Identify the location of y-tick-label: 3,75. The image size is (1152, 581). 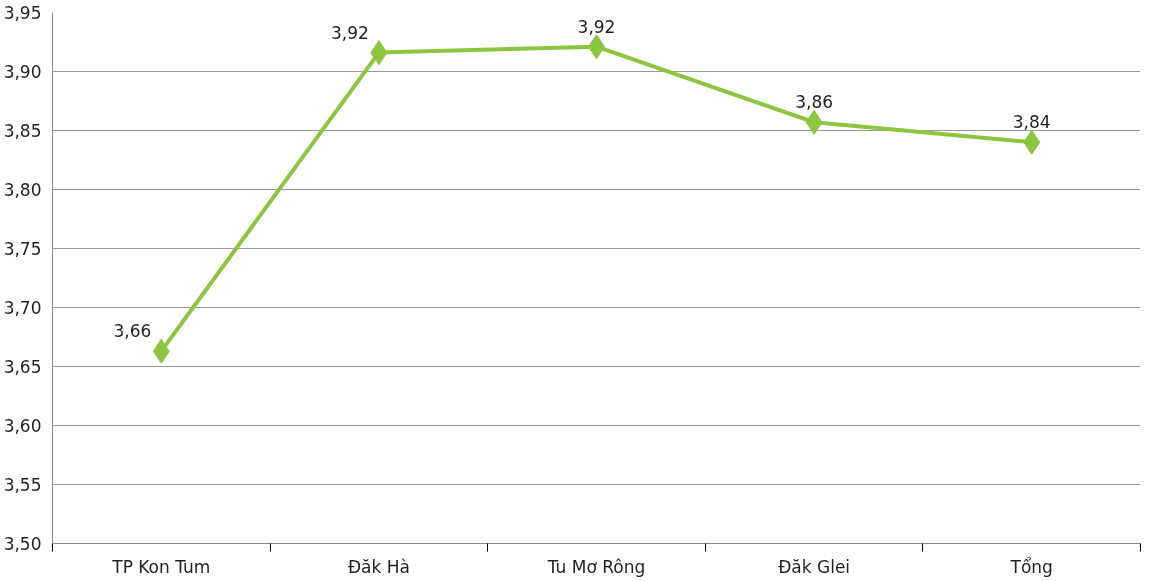
(22, 249).